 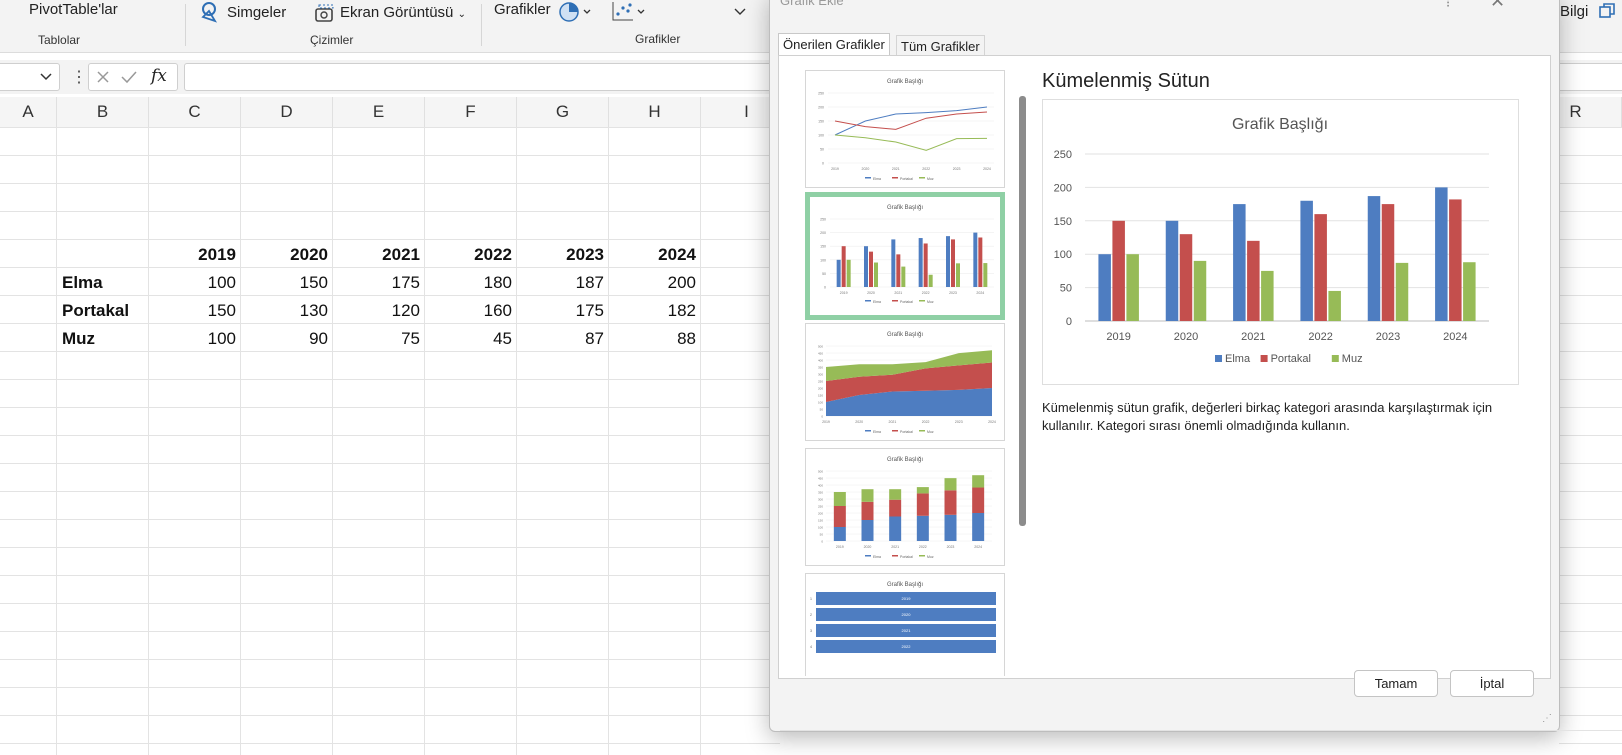 I want to click on resize-grip-icon: ⋰, so click(x=1547, y=718).